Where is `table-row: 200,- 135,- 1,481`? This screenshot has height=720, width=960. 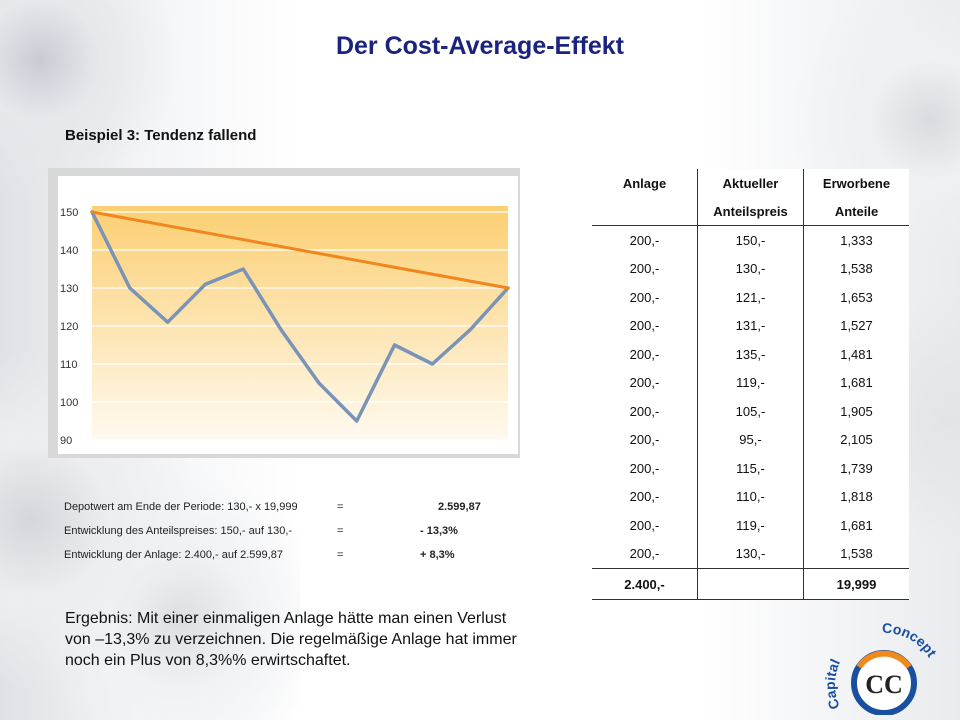
table-row: 200,- 135,- 1,481 is located at coordinates (750, 354).